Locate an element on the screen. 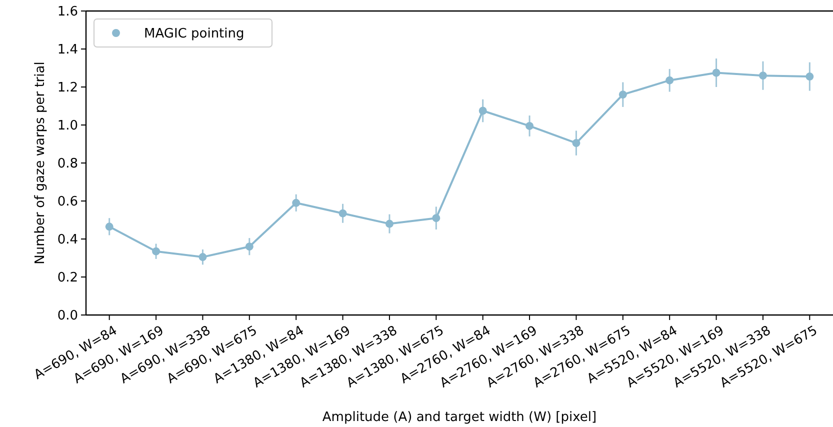 This screenshot has width=833, height=427. y-tick-label: 0.4 is located at coordinates (67, 240).